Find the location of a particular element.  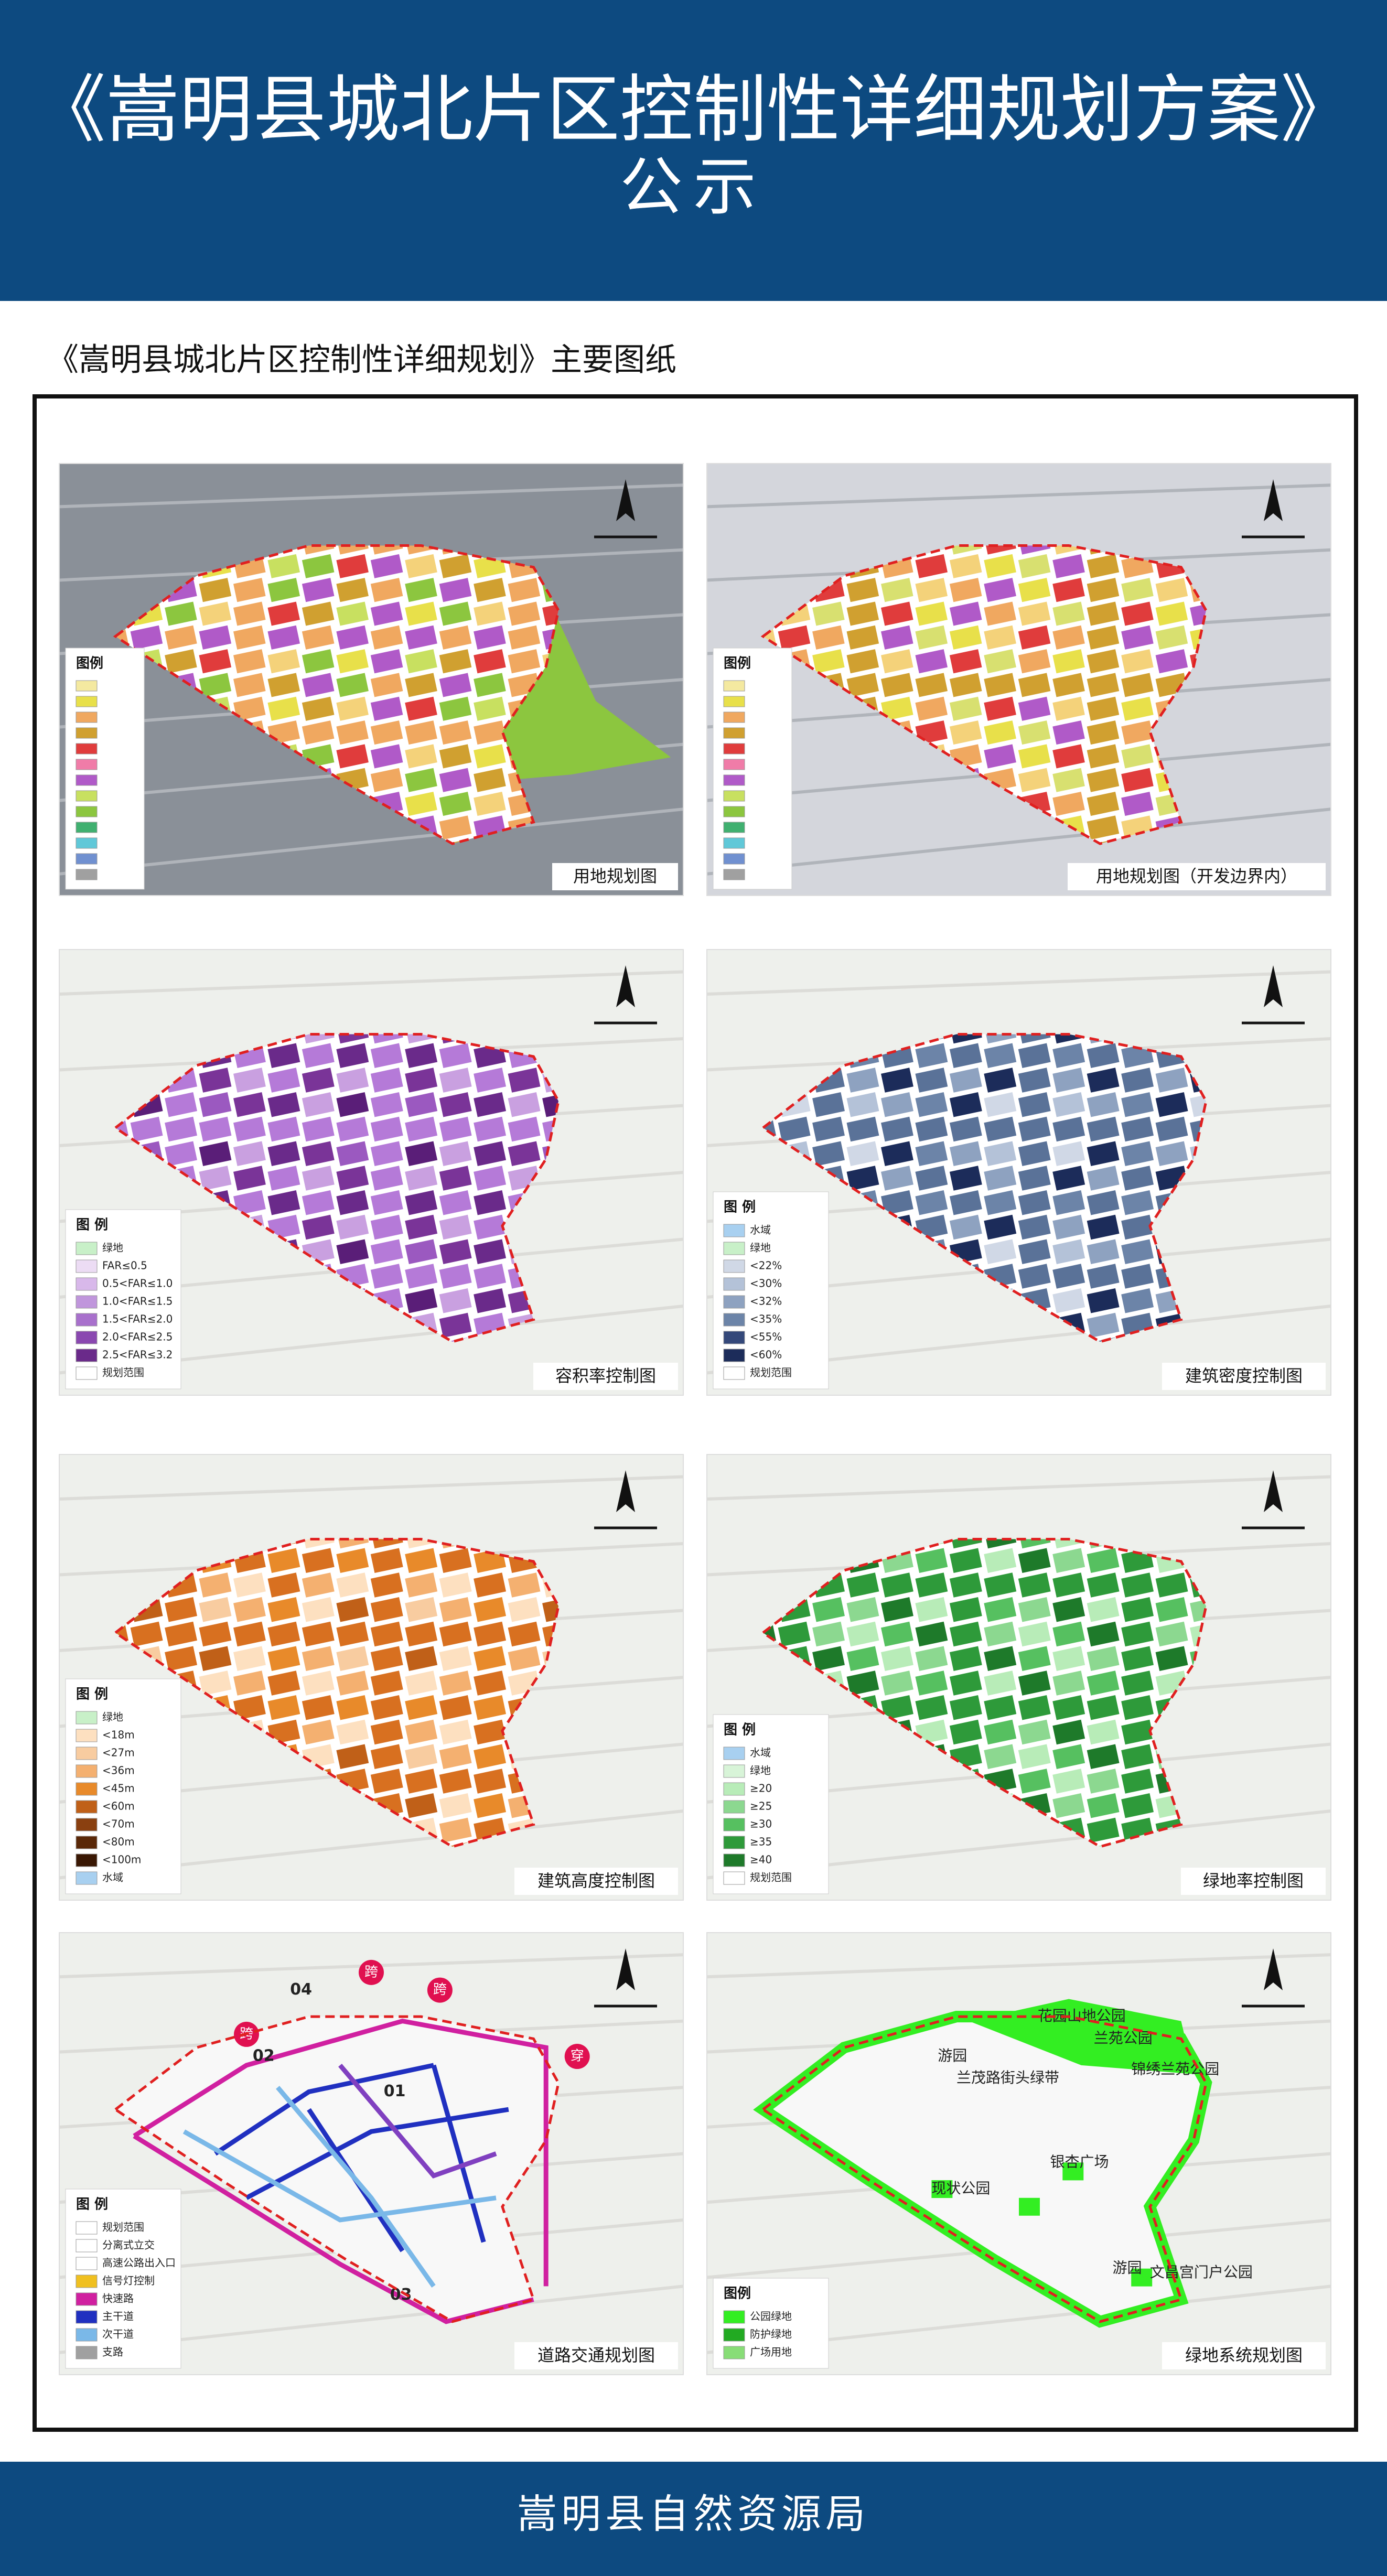

badge-label: 跨 is located at coordinates (440, 1990).